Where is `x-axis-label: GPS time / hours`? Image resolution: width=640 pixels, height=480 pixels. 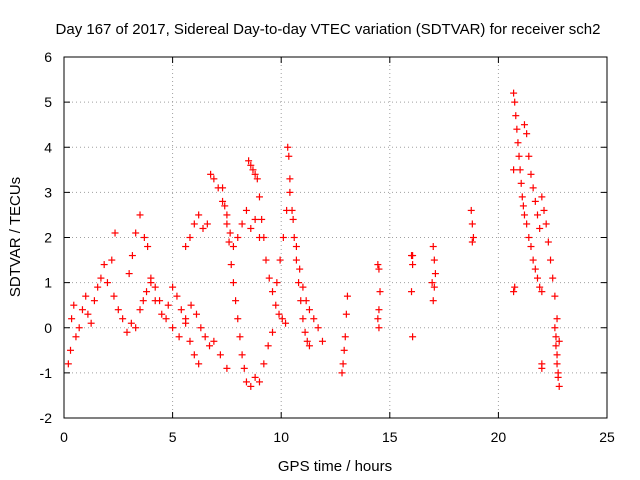
x-axis-label: GPS time / hours is located at coordinates (335, 466).